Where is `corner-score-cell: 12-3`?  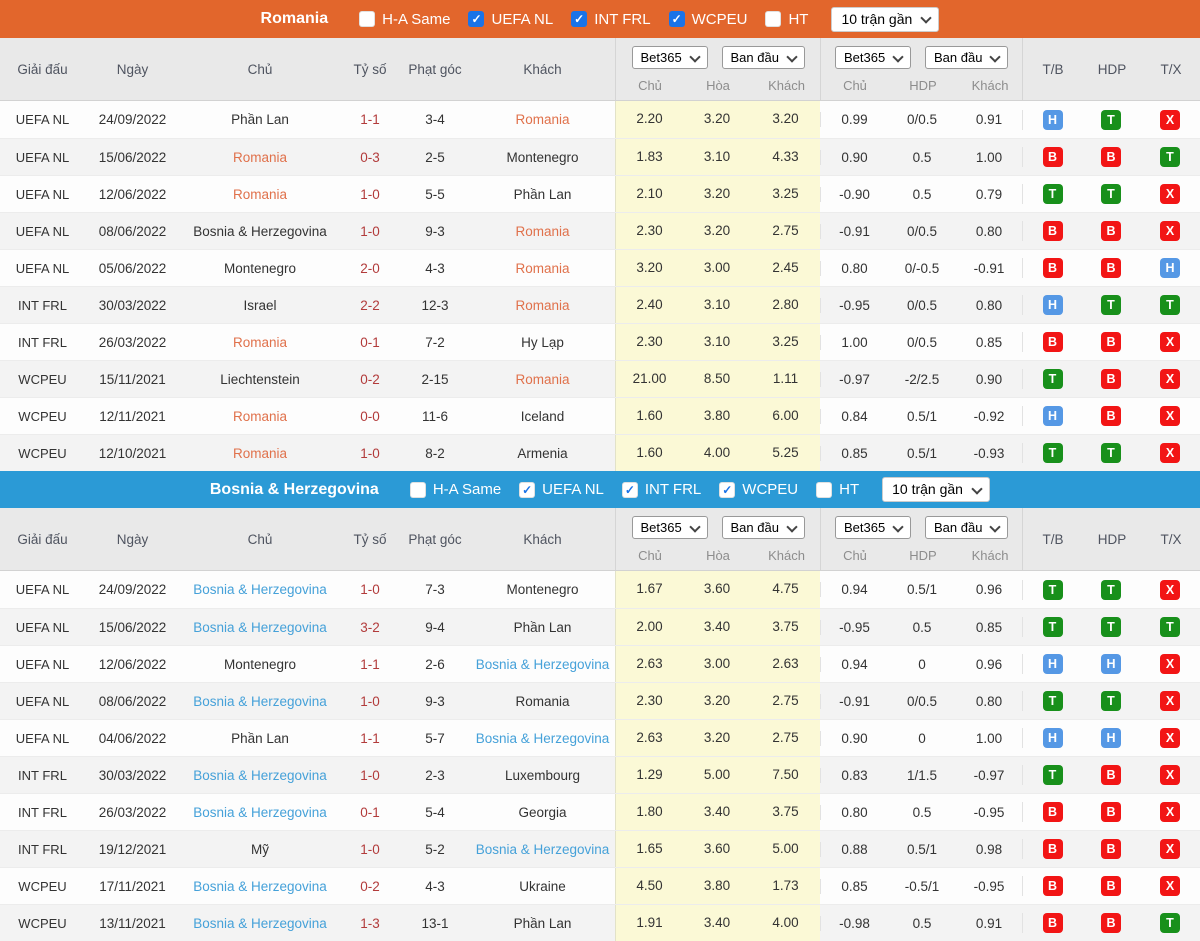 corner-score-cell: 12-3 is located at coordinates (435, 305).